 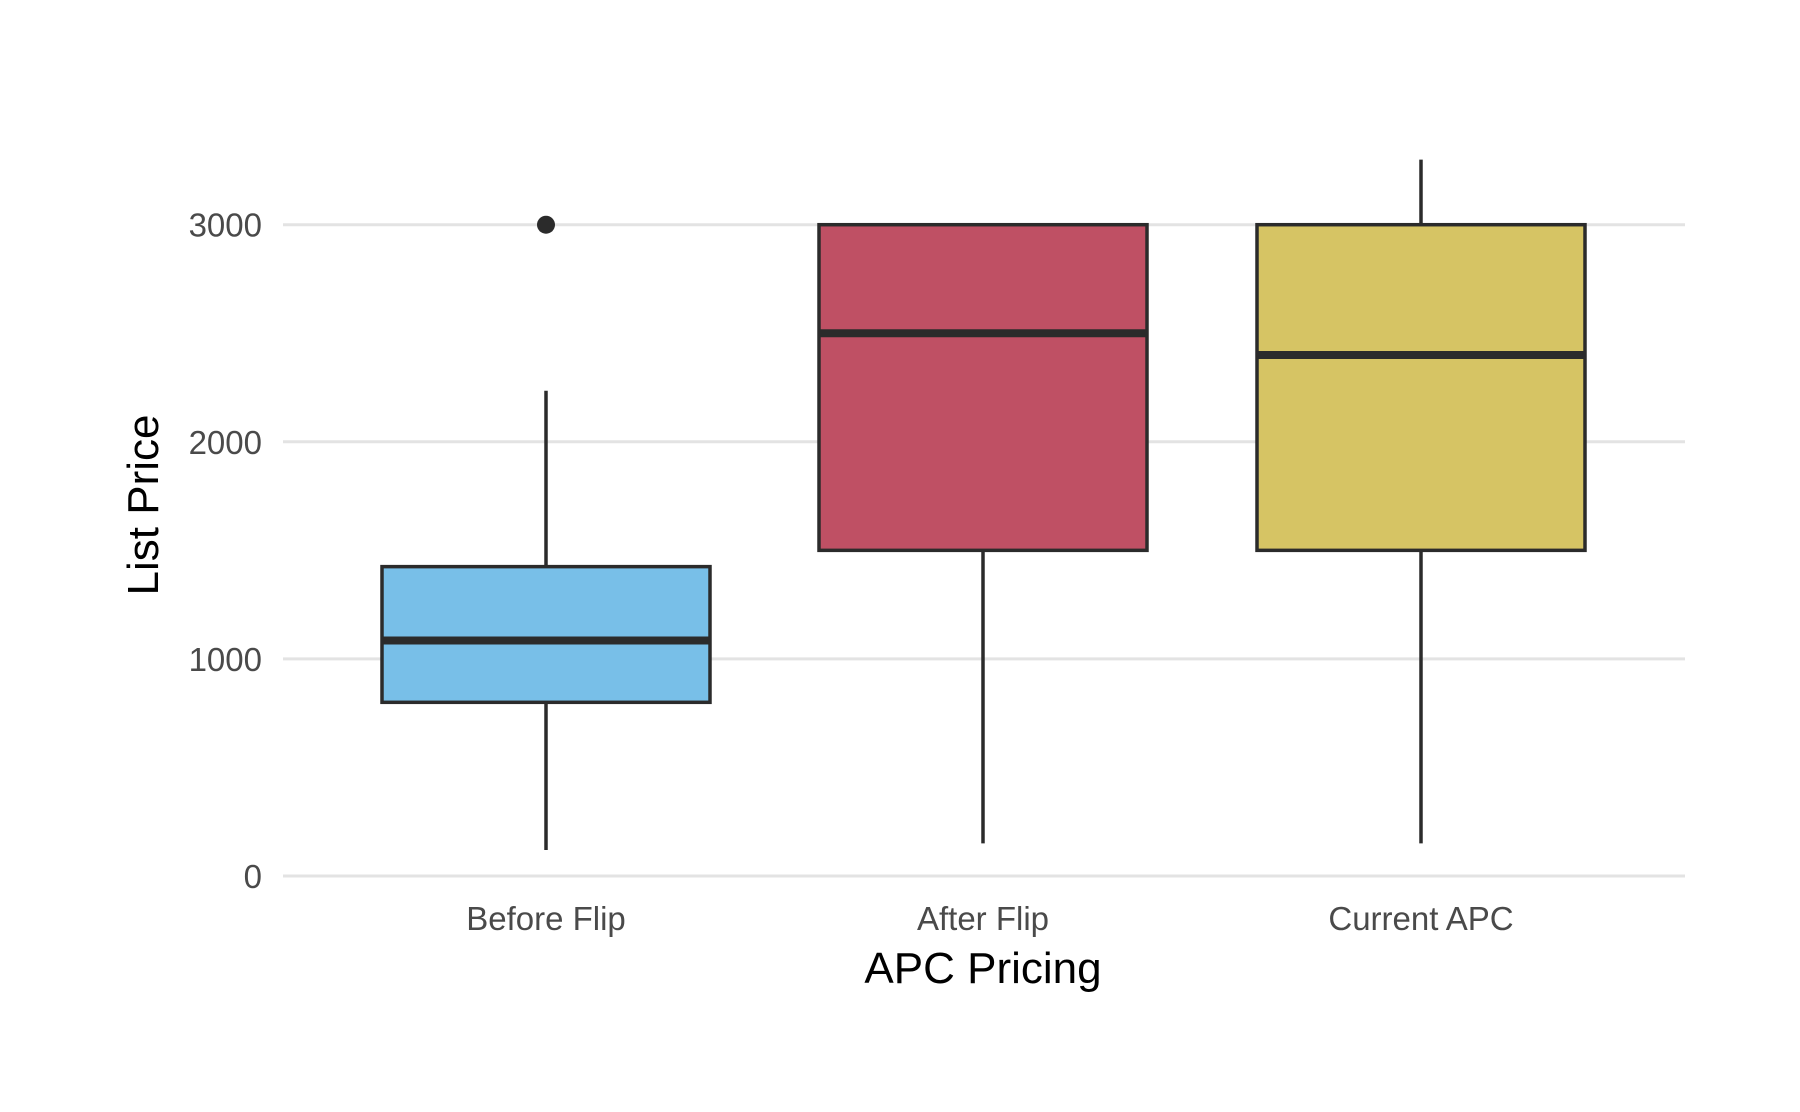 I want to click on y-axis-title: List Price, so click(x=143, y=505).